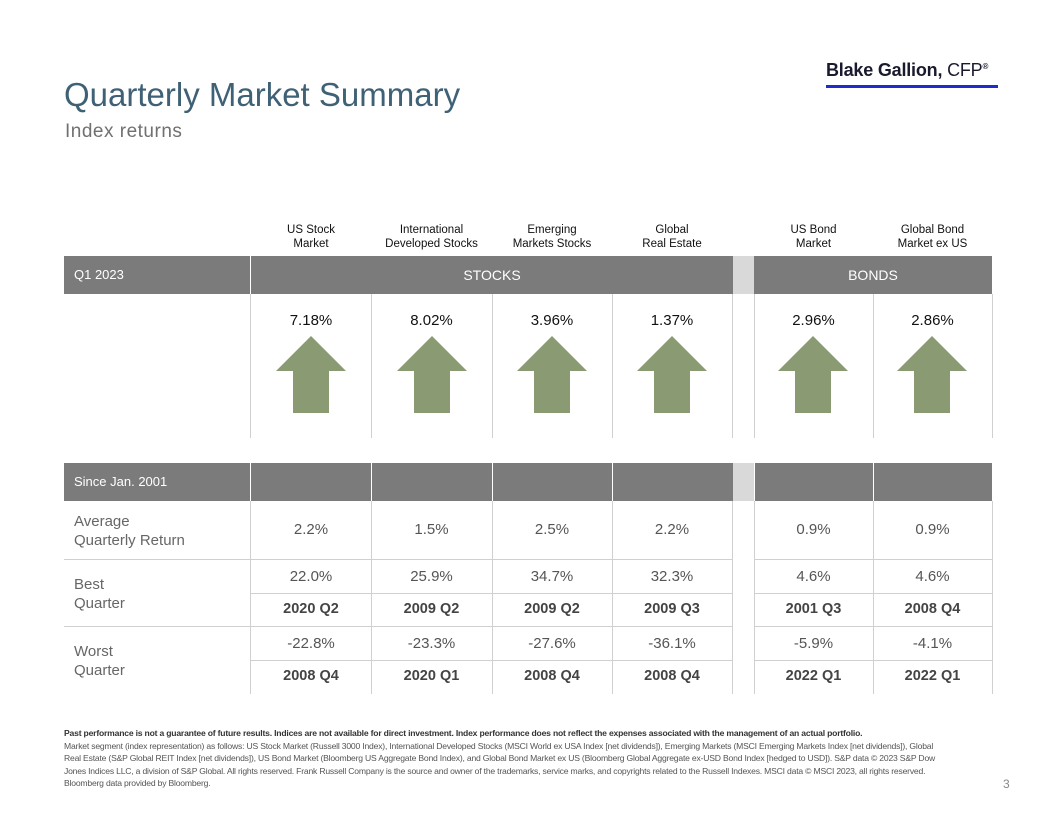 This screenshot has width=1056, height=816. I want to click on avg-global-bond: 0.9%, so click(932, 529).